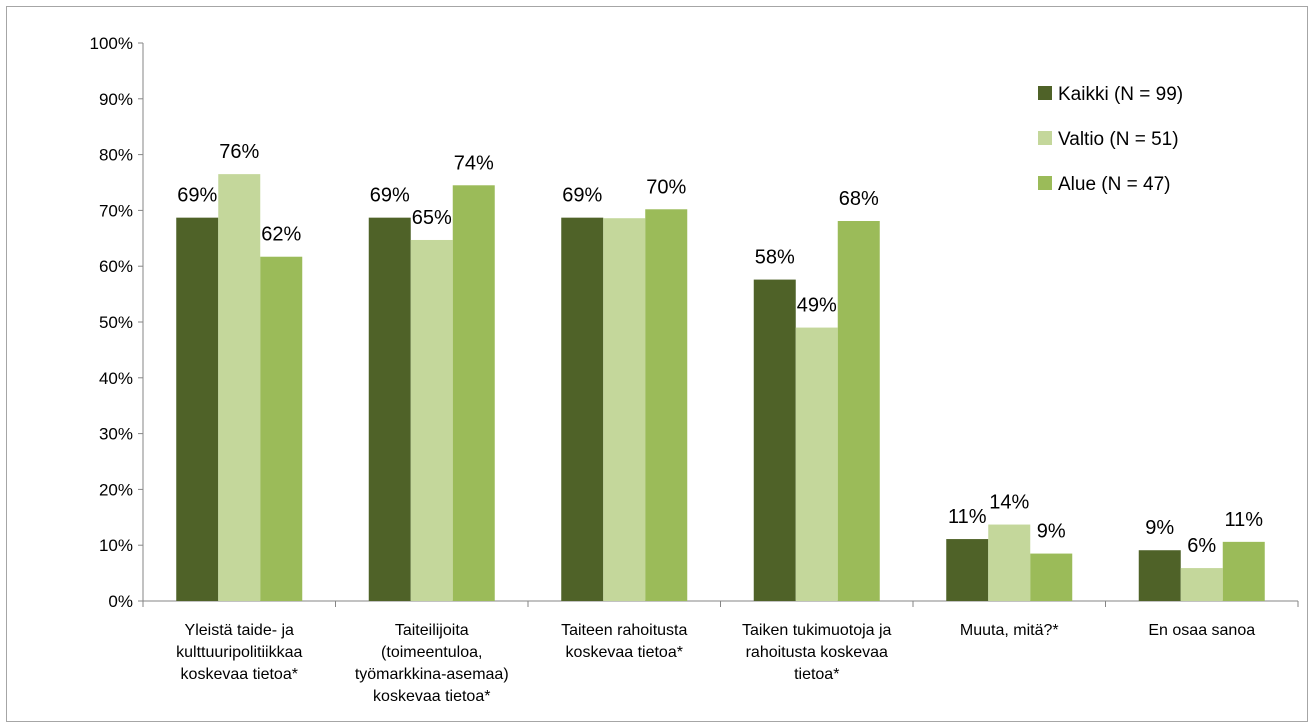  What do you see at coordinates (239, 152) in the screenshot?
I see `data-label: 76%` at bounding box center [239, 152].